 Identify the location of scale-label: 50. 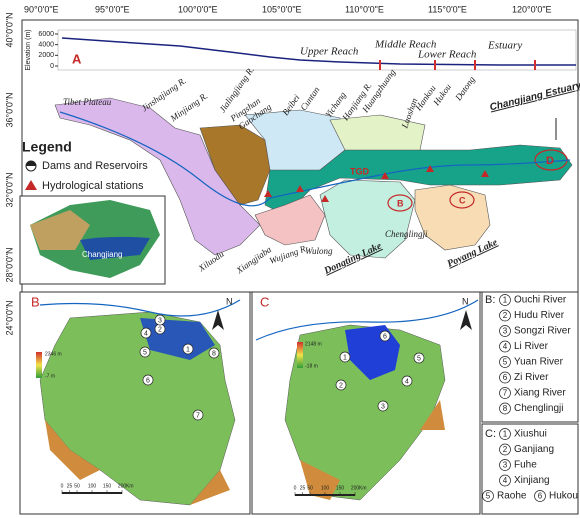
(77, 486).